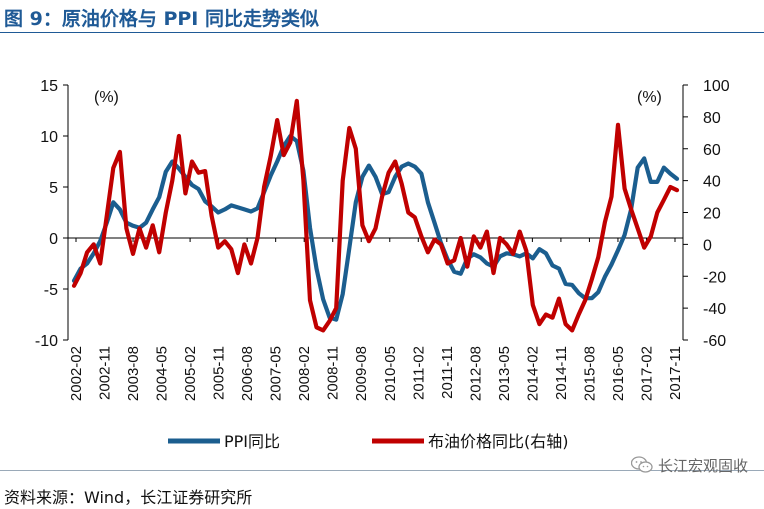 This screenshot has width=764, height=509. Describe the element at coordinates (247, 373) in the screenshot. I see `x-tick-label: 2006-08` at that location.